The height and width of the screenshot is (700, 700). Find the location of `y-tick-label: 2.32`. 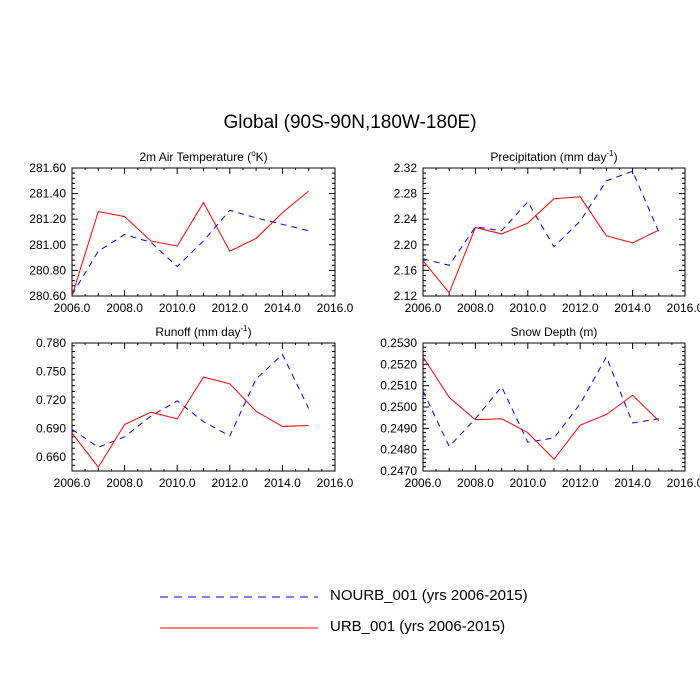

y-tick-label: 2.32 is located at coordinates (406, 168).